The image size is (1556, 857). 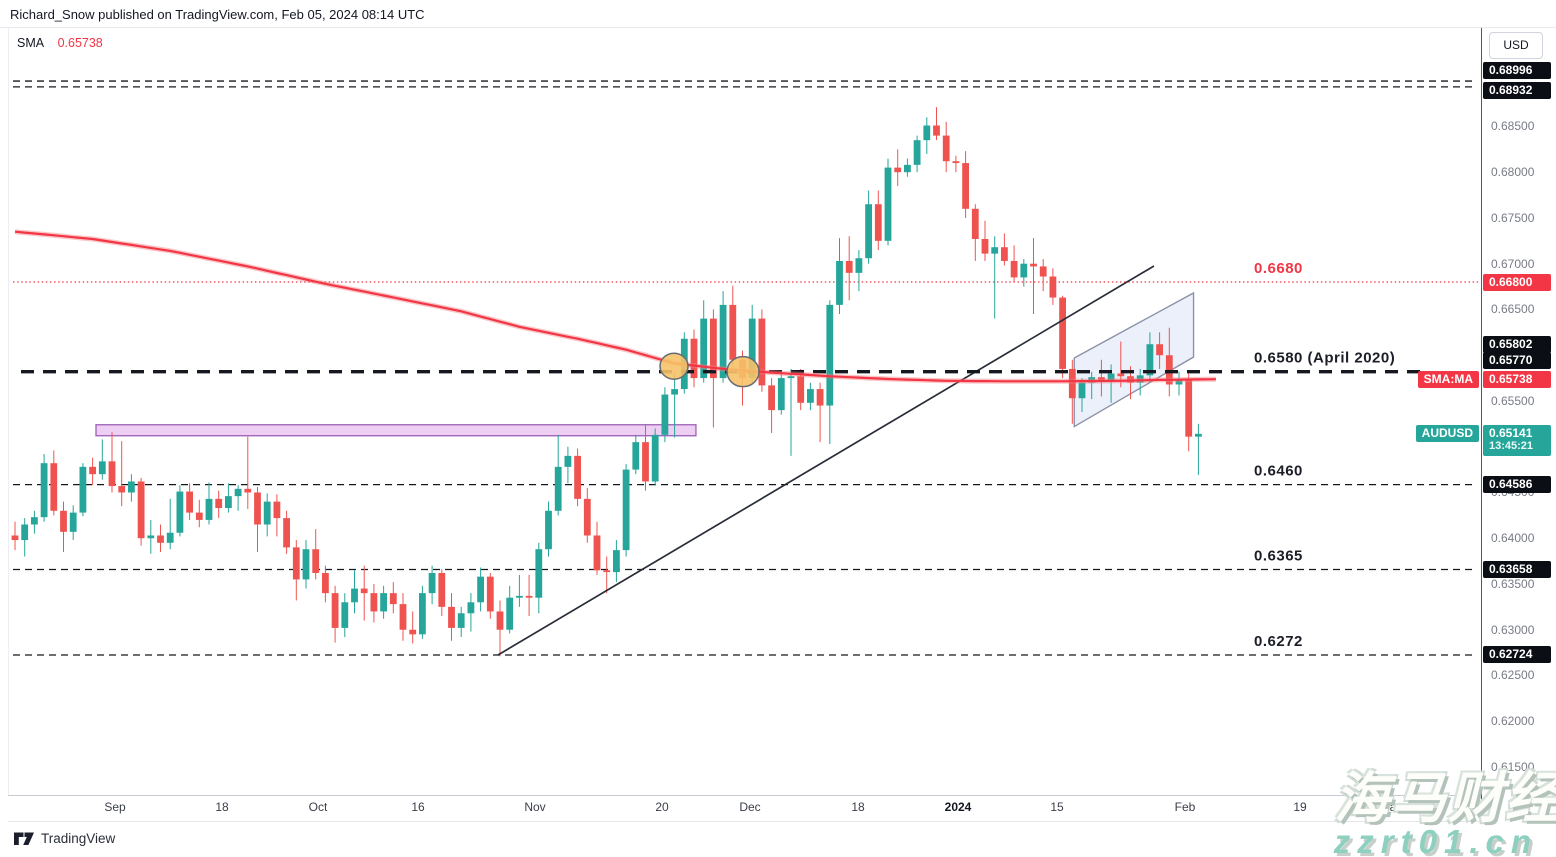 I want to click on indicator-name: SMA, so click(x=31, y=43).